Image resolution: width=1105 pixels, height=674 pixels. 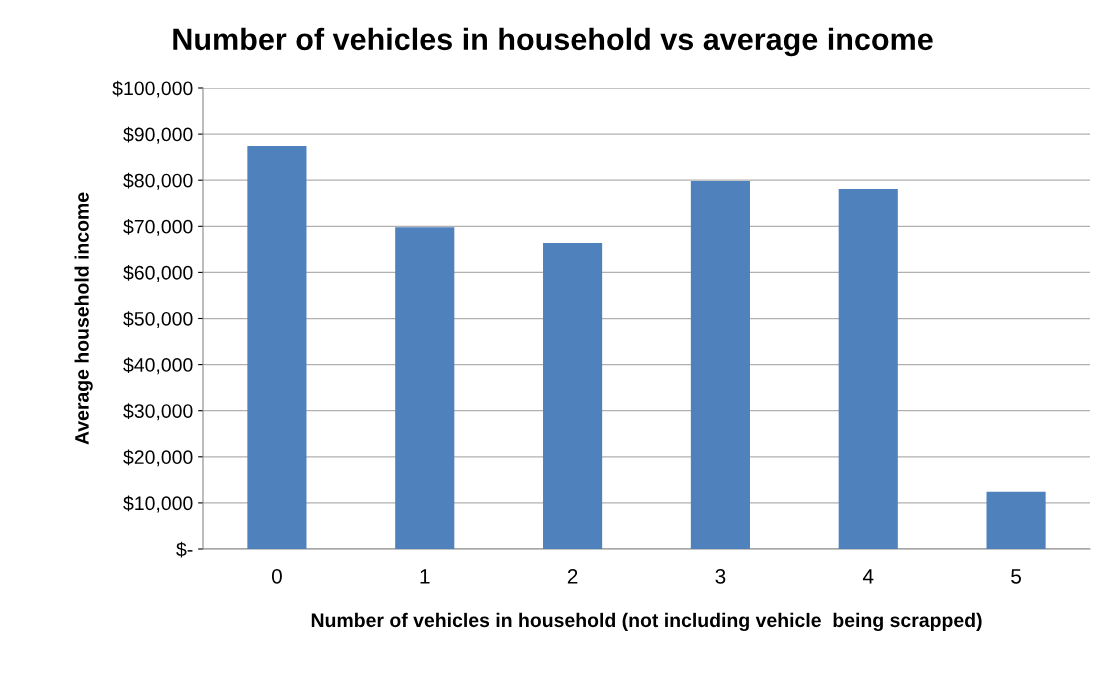 I want to click on y-tick-label: $60,000, so click(x=158, y=273).